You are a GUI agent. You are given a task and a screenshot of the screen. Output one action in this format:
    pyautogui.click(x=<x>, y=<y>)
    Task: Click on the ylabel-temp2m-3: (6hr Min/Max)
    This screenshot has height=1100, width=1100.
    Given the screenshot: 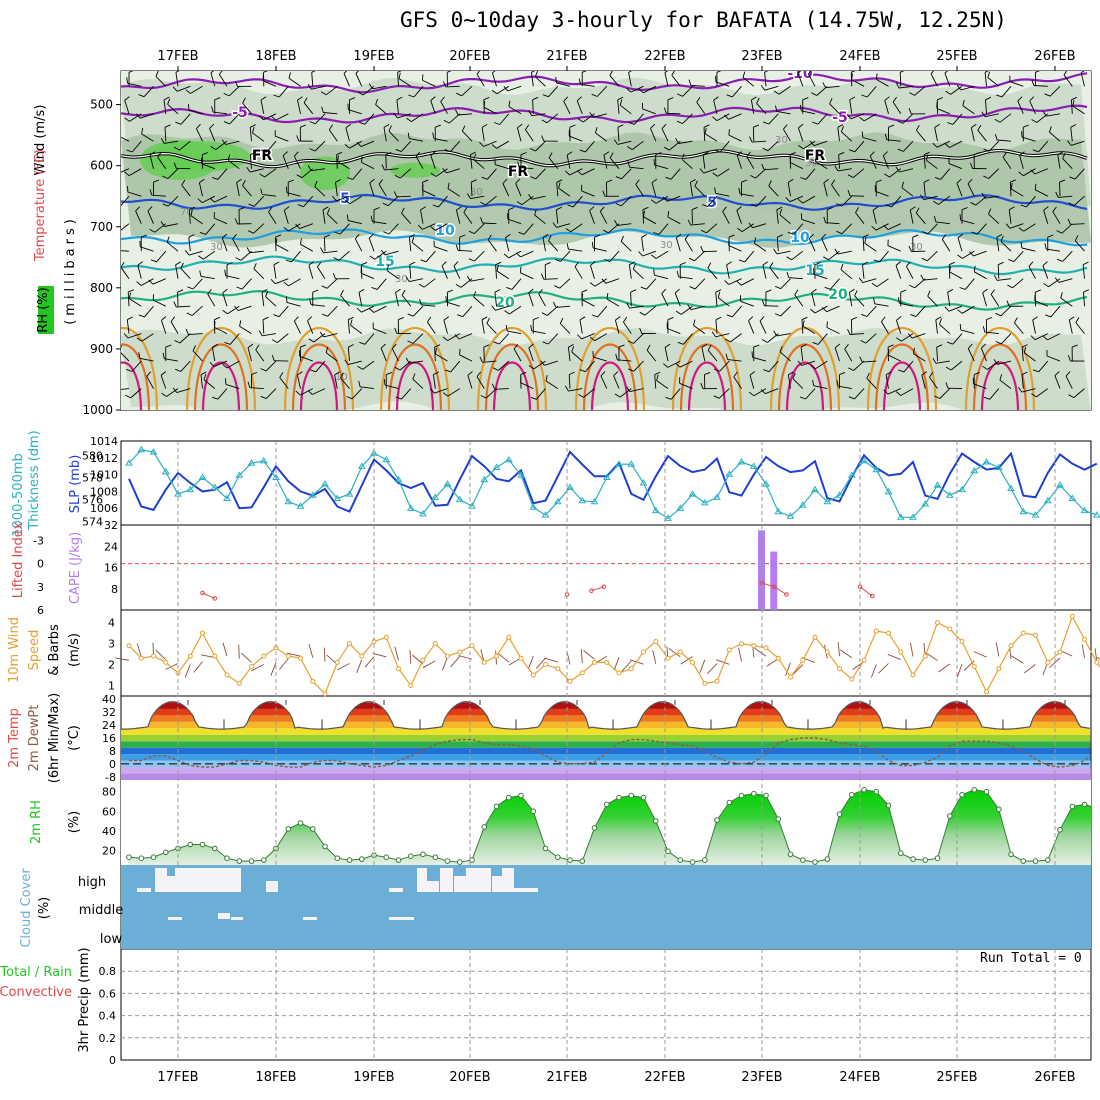 What is the action you would take?
    pyautogui.click(x=54, y=738)
    